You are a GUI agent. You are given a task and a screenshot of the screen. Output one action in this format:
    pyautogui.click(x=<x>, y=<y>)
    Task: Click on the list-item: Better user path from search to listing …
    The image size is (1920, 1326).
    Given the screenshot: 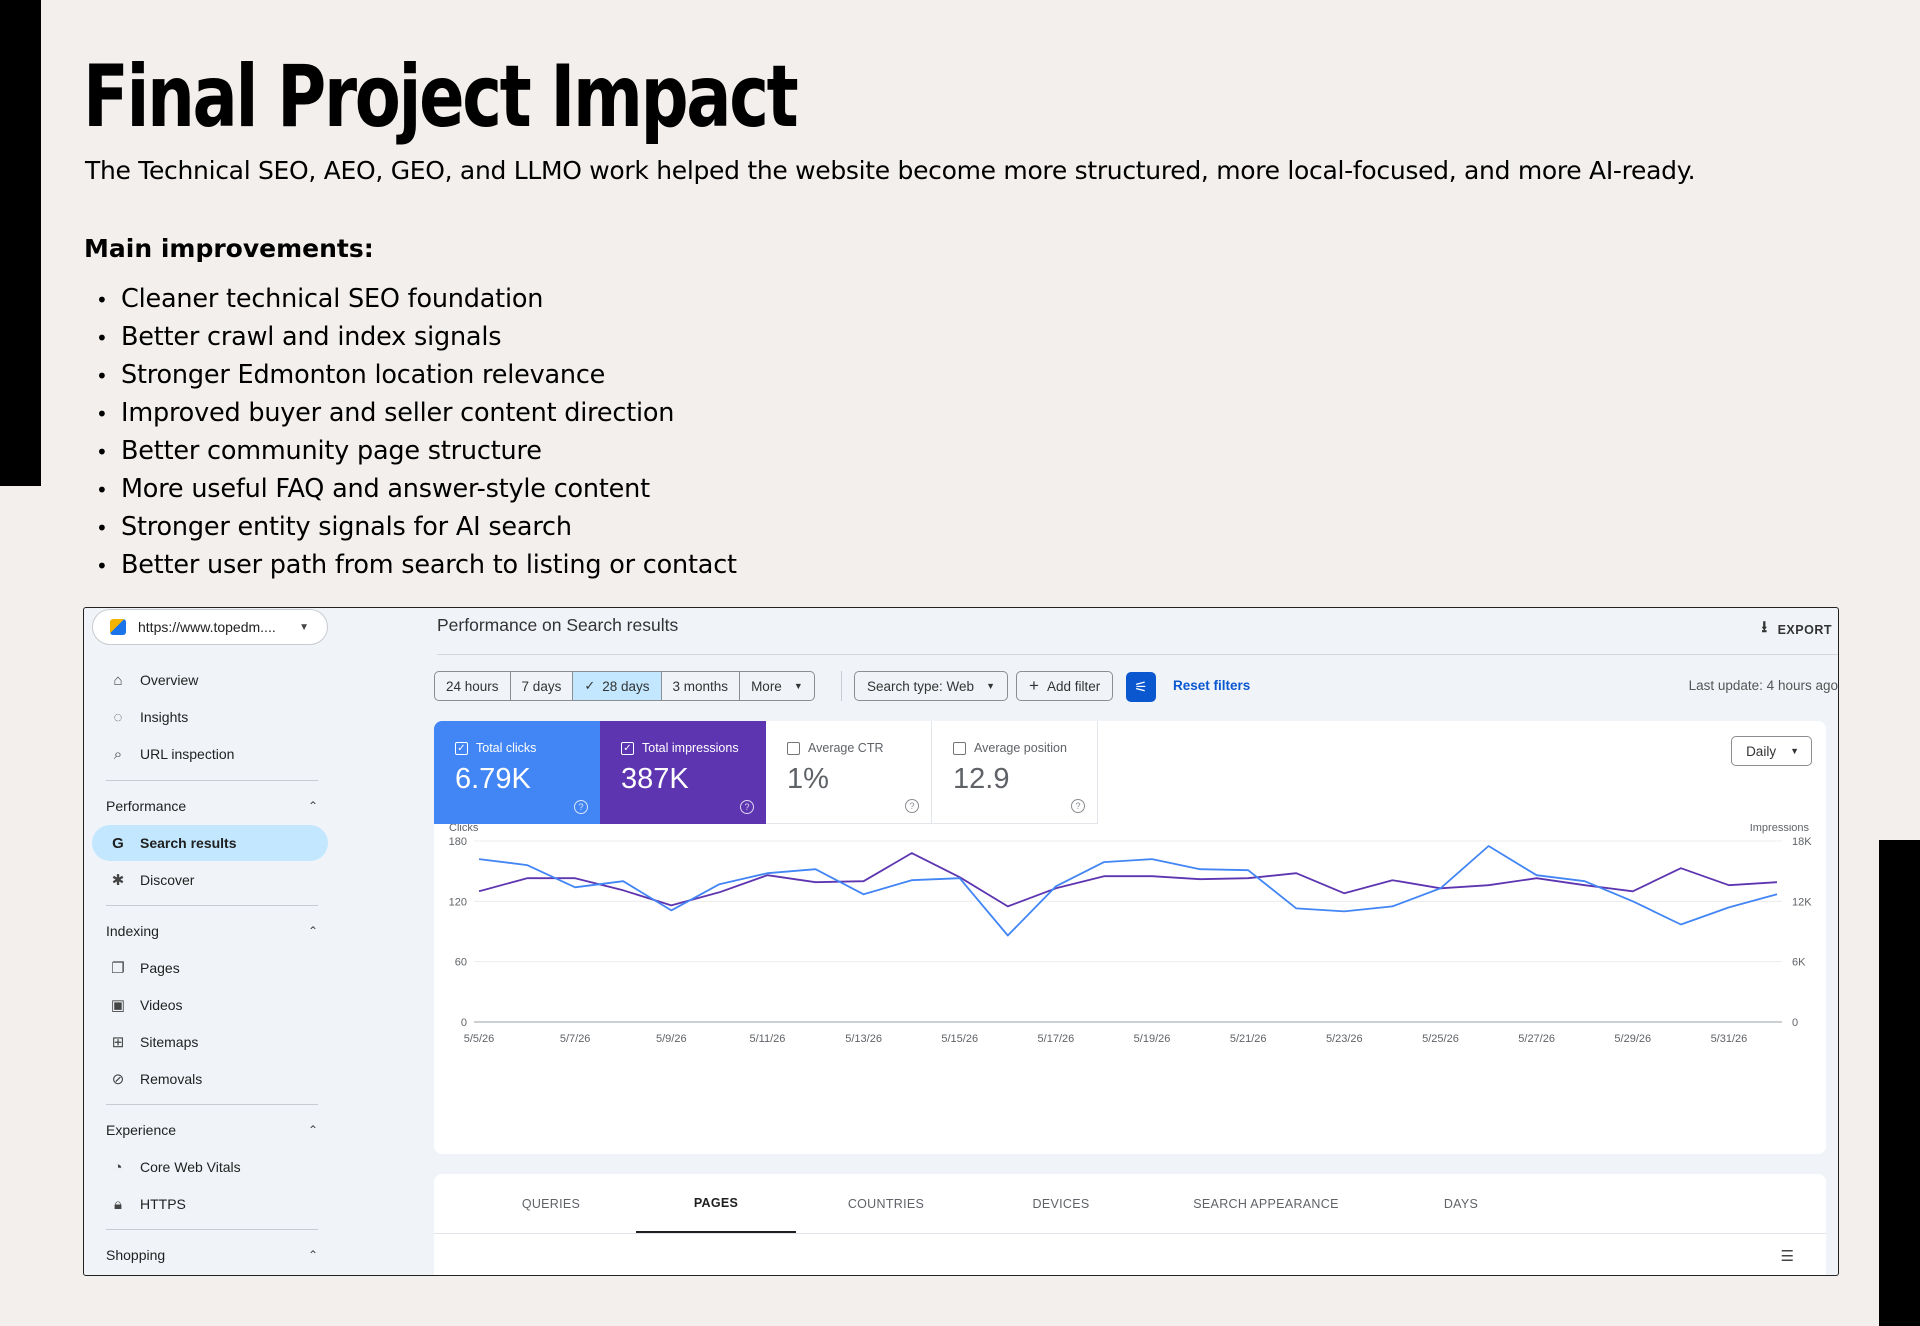 What is the action you would take?
    pyautogui.click(x=416, y=565)
    